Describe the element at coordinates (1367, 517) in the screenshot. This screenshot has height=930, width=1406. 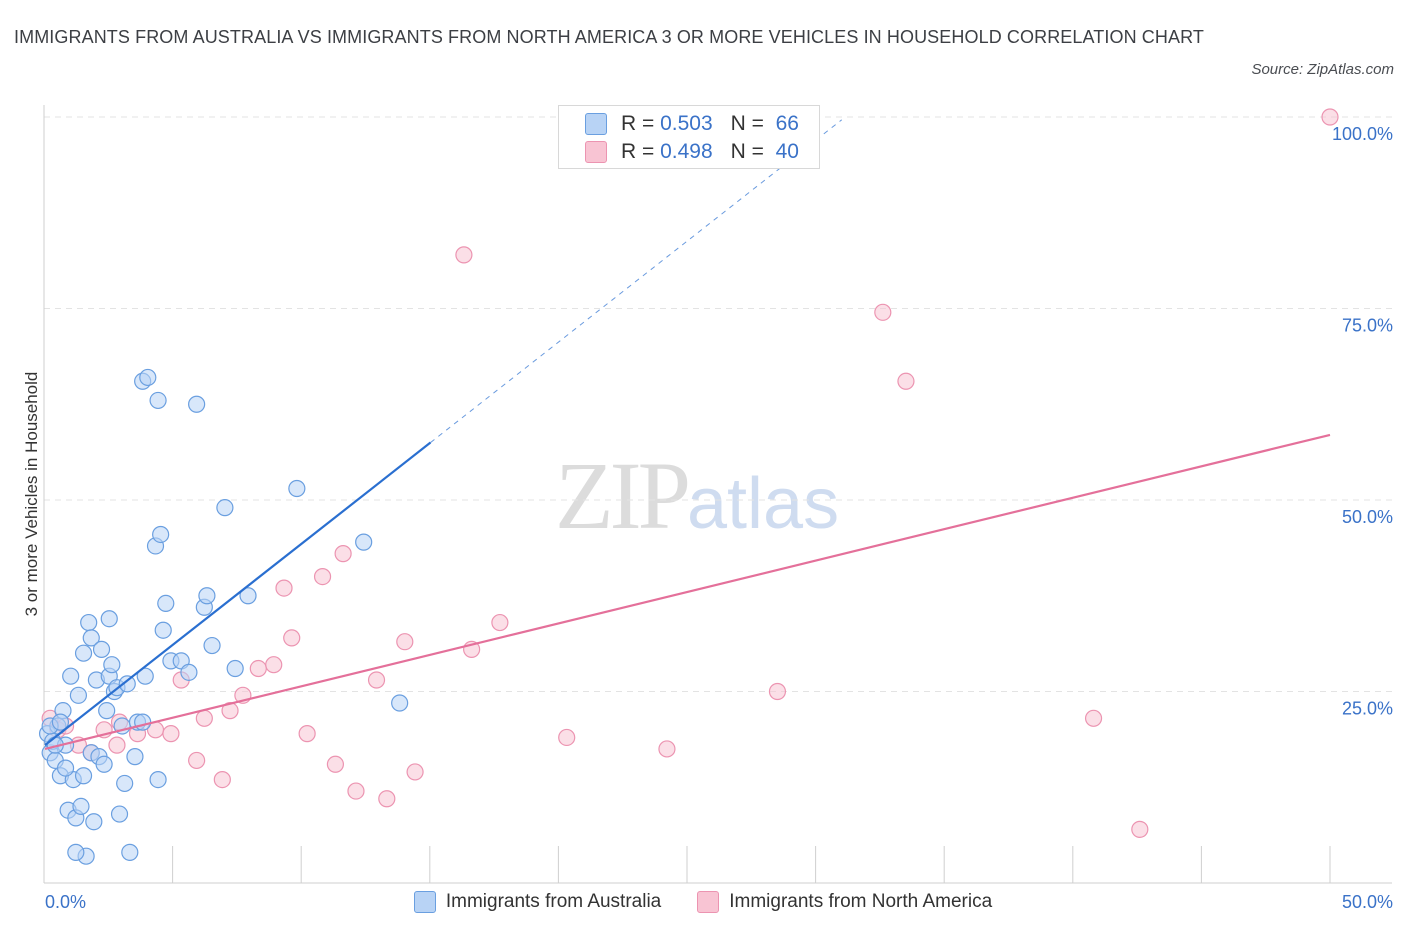
I see `y-tick-label: 50.0%` at that location.